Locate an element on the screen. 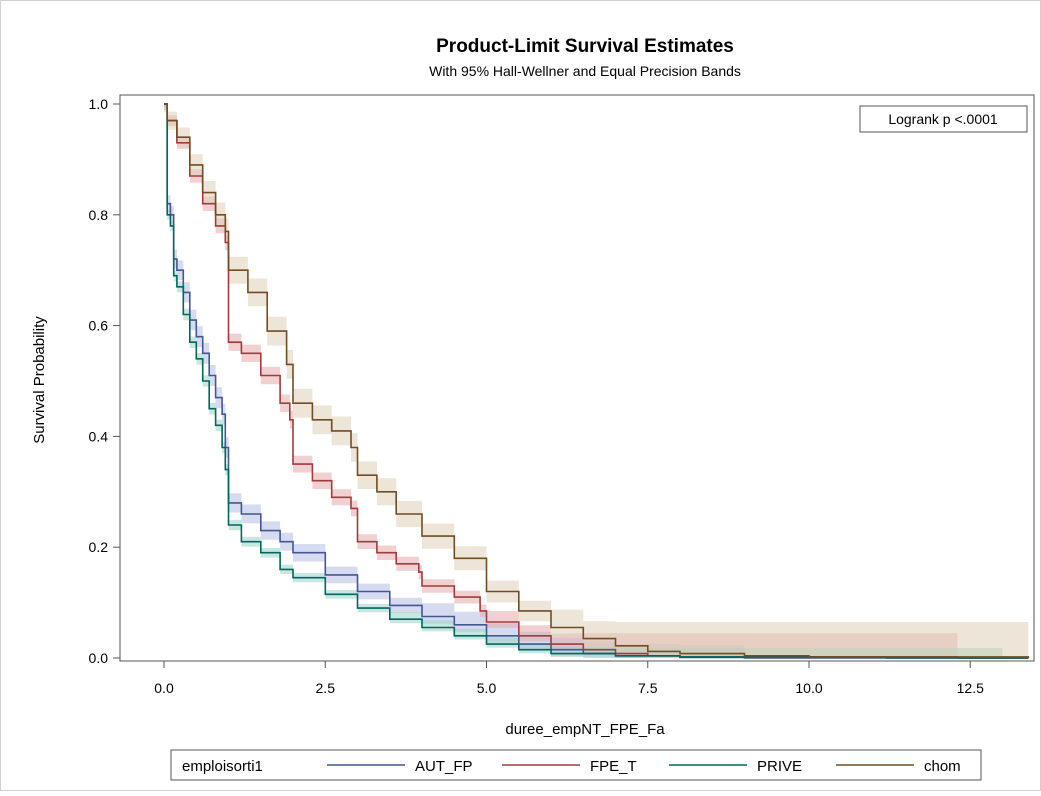 This screenshot has width=1041, height=796. y-axis-label: Survival Probability is located at coordinates (39, 380).